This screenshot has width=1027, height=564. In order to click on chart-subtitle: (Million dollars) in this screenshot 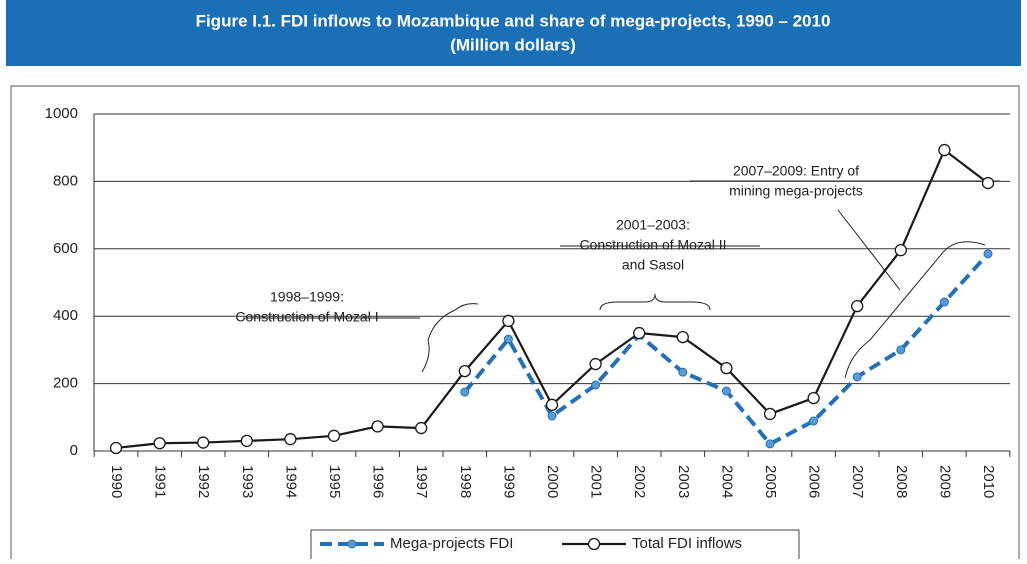, I will do `click(513, 44)`.